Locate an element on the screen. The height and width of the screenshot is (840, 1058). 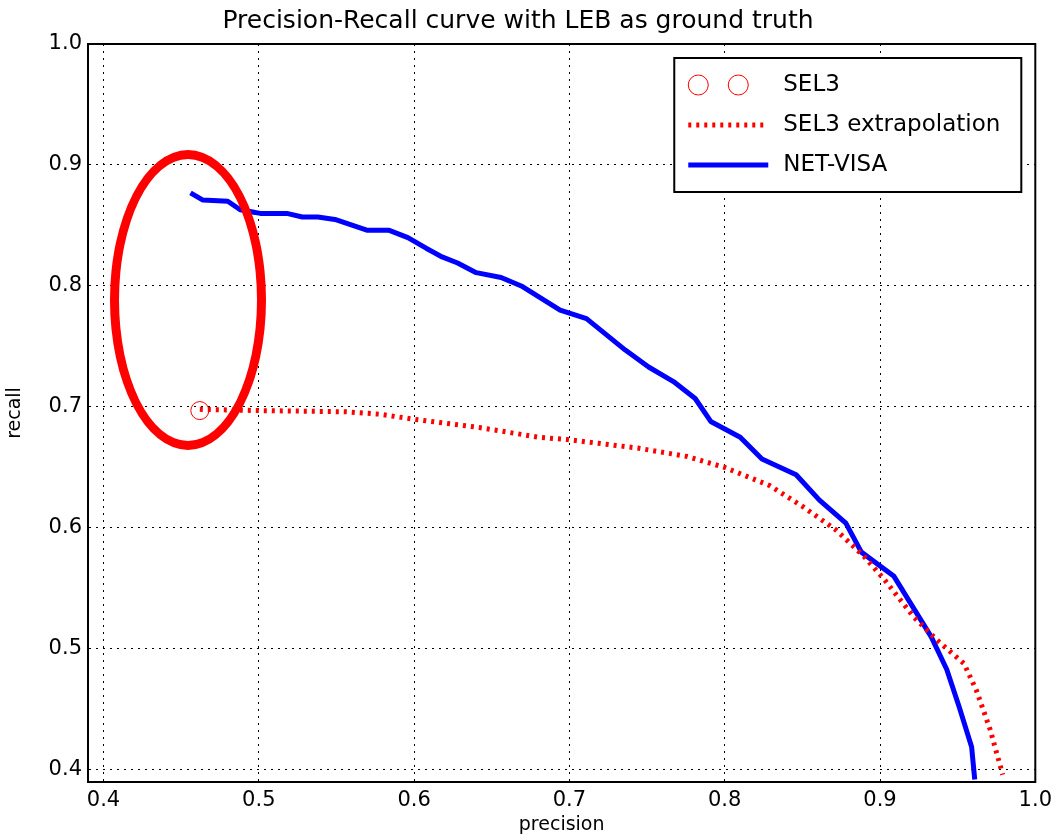
x-tick-label: 0.8 is located at coordinates (725, 799).